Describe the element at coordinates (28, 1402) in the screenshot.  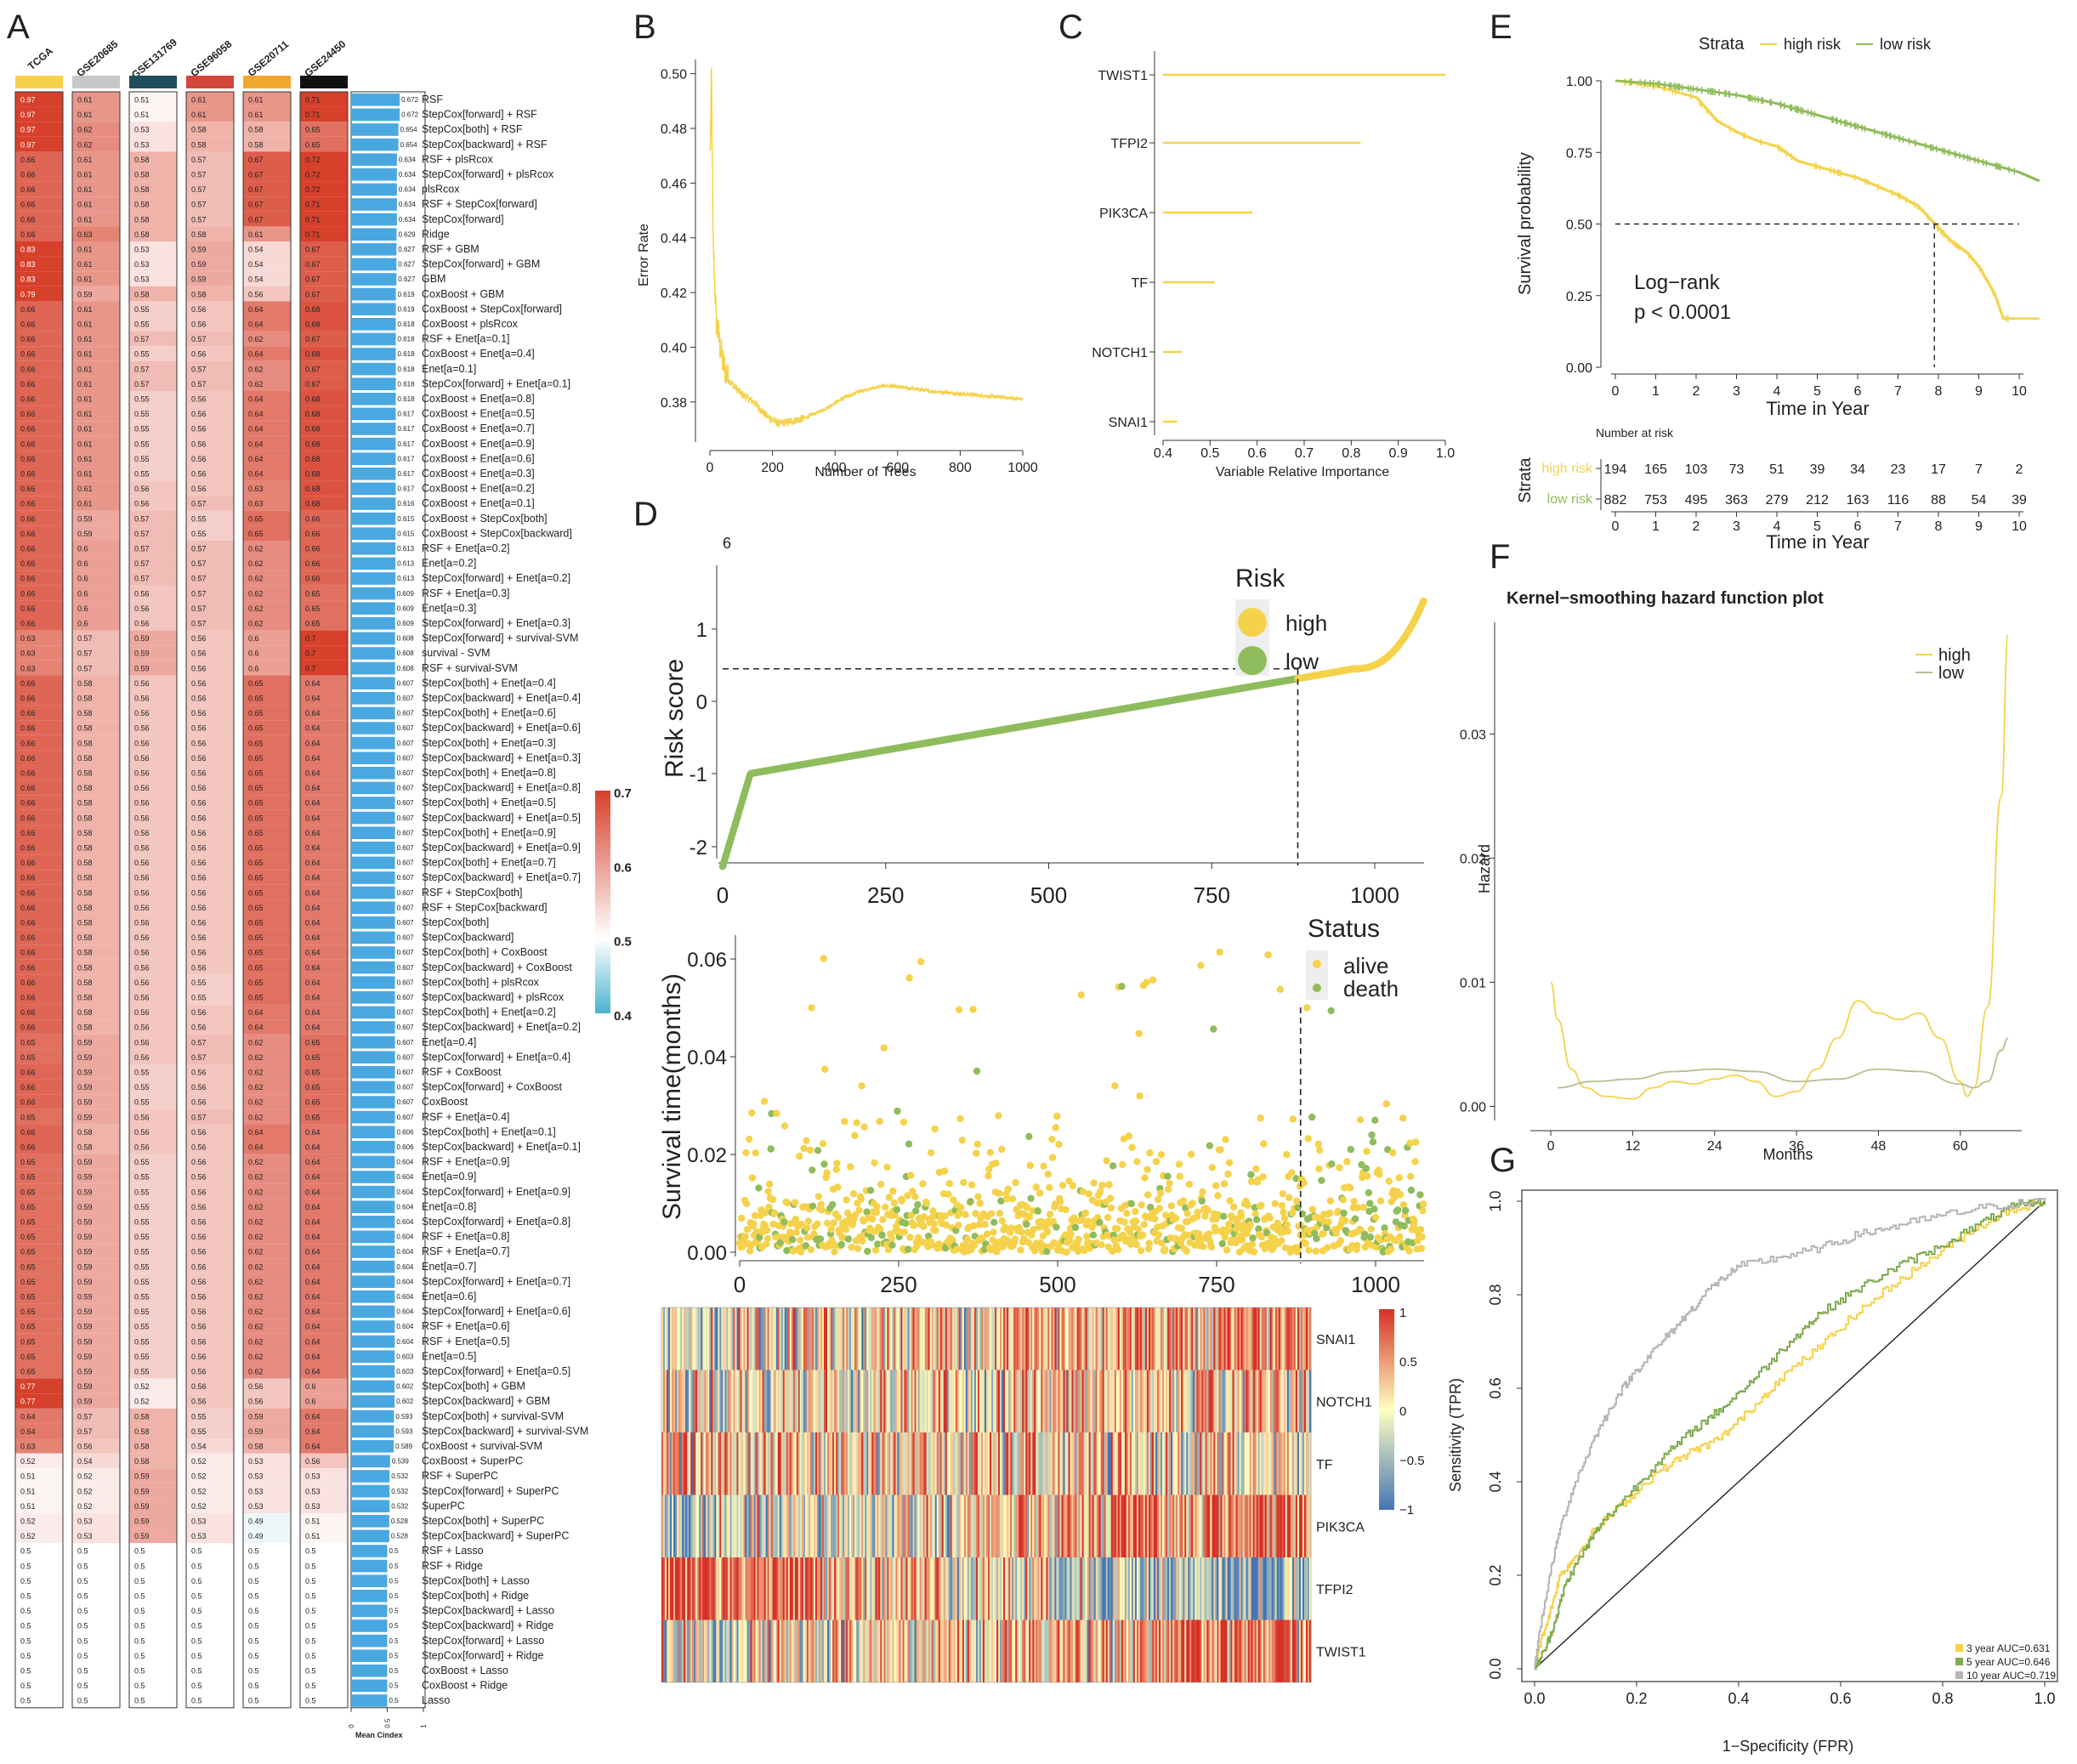
I see `cell-value: 0.77` at that location.